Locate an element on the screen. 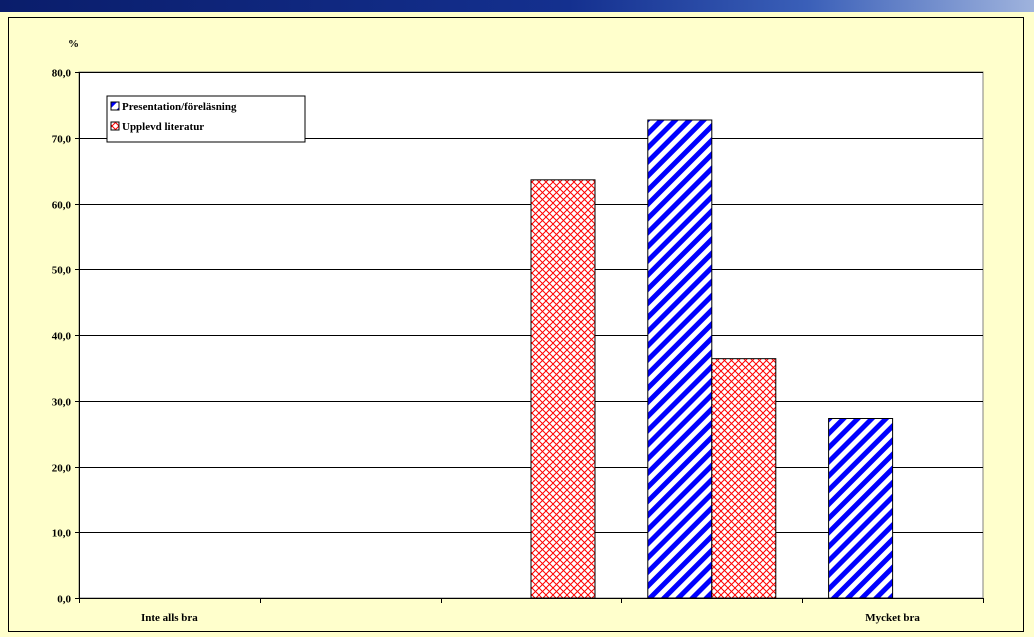 The width and height of the screenshot is (1034, 637). y-tick-label: 30,0 is located at coordinates (62, 403).